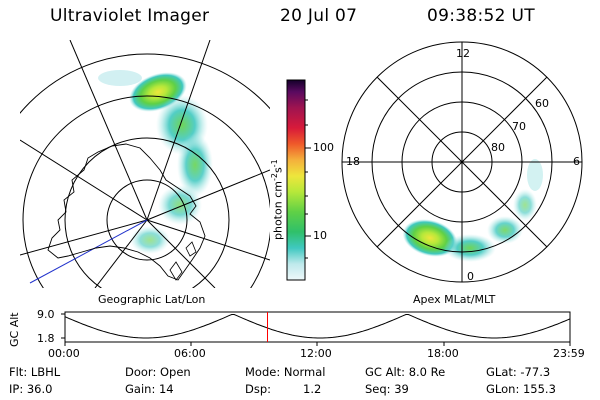  I want to click on colorbar, so click(296, 180).